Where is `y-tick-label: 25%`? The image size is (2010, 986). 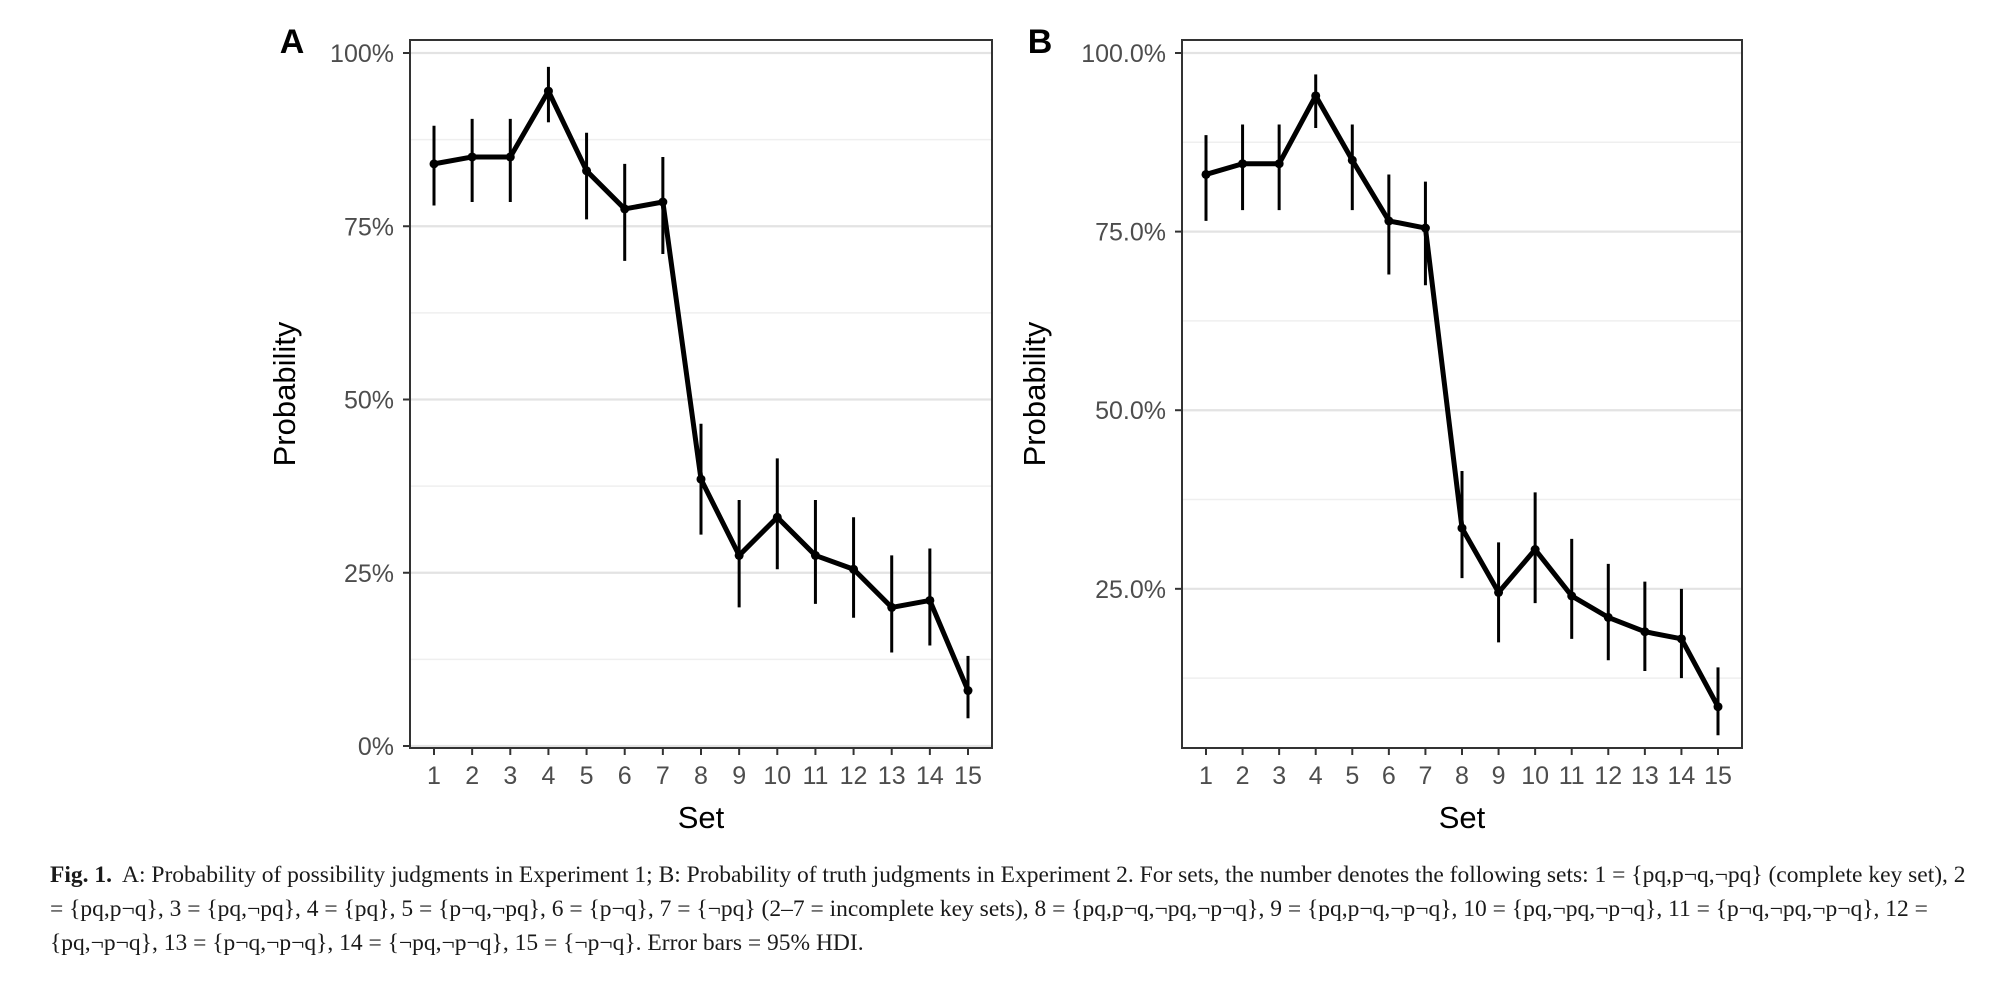 y-tick-label: 25% is located at coordinates (369, 574).